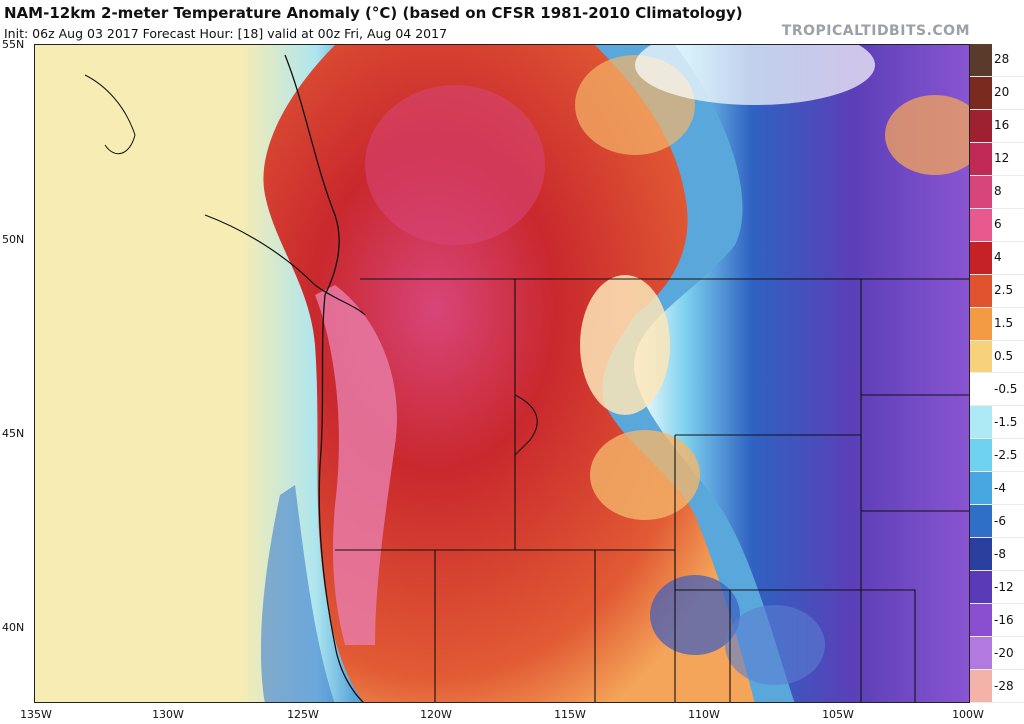 The width and height of the screenshot is (1024, 724). Describe the element at coordinates (1004, 619) in the screenshot. I see `colorbar-label: -16` at that location.